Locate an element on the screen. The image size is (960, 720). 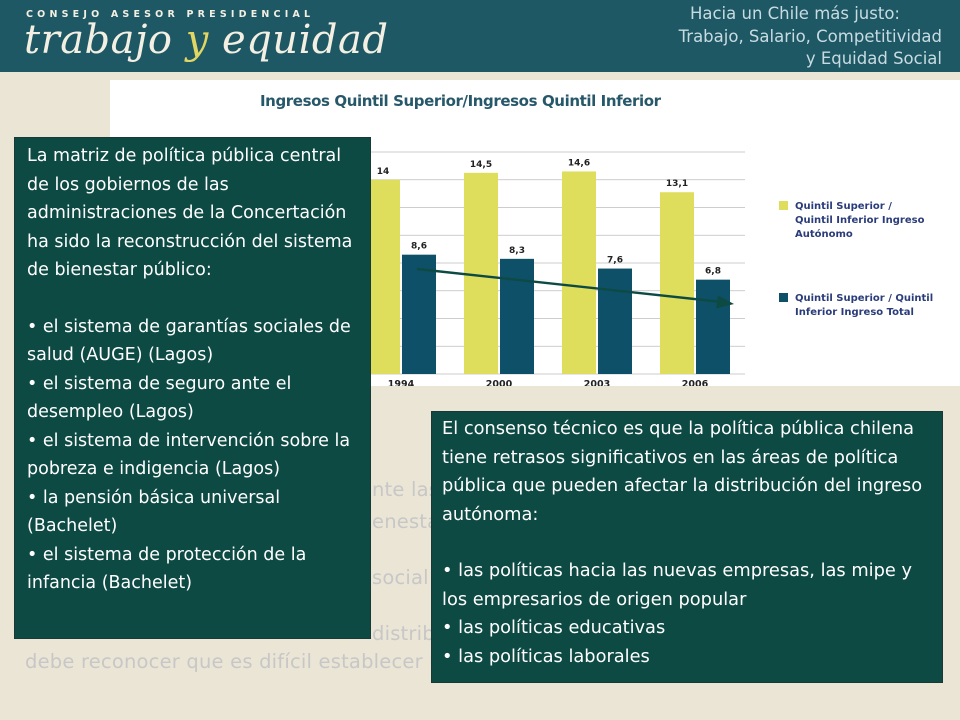
data-label-total: 6,8 is located at coordinates (713, 272).